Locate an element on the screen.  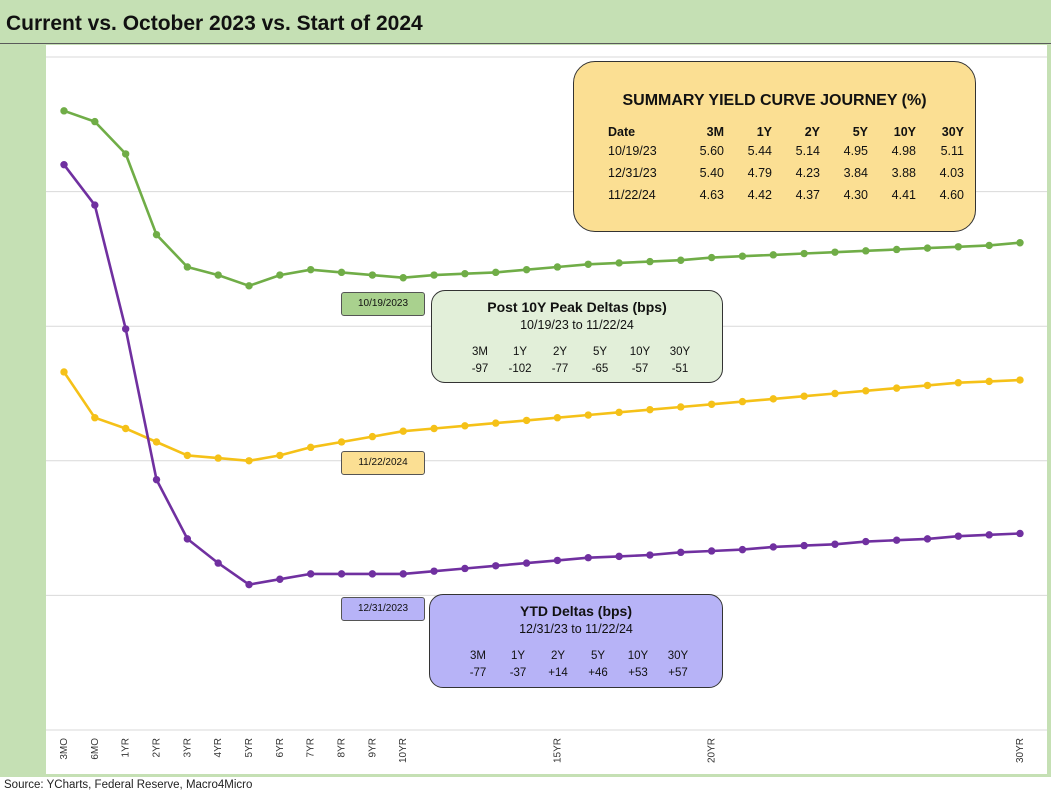
delta-value: -102 is located at coordinates (520, 369).